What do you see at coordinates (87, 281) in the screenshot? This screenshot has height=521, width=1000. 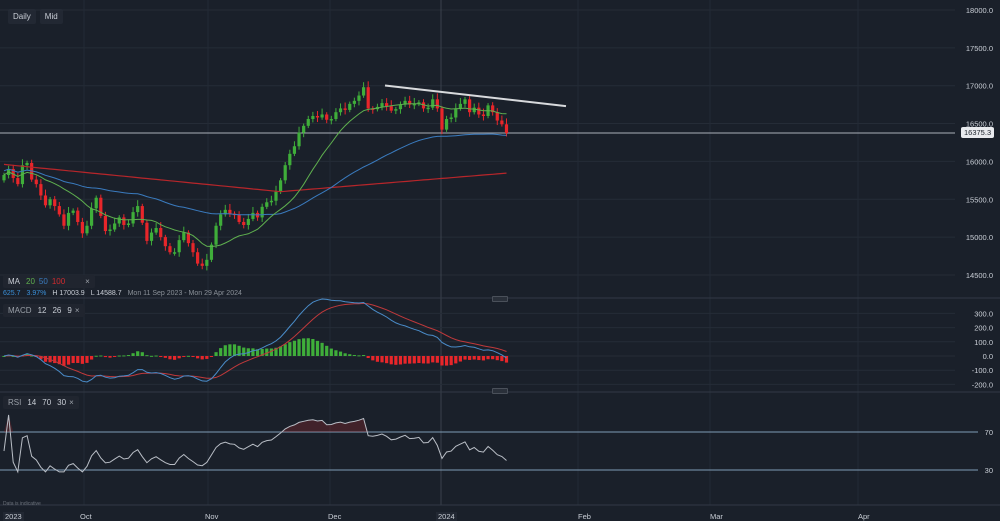 I see `close-ma-icon: ×` at bounding box center [87, 281].